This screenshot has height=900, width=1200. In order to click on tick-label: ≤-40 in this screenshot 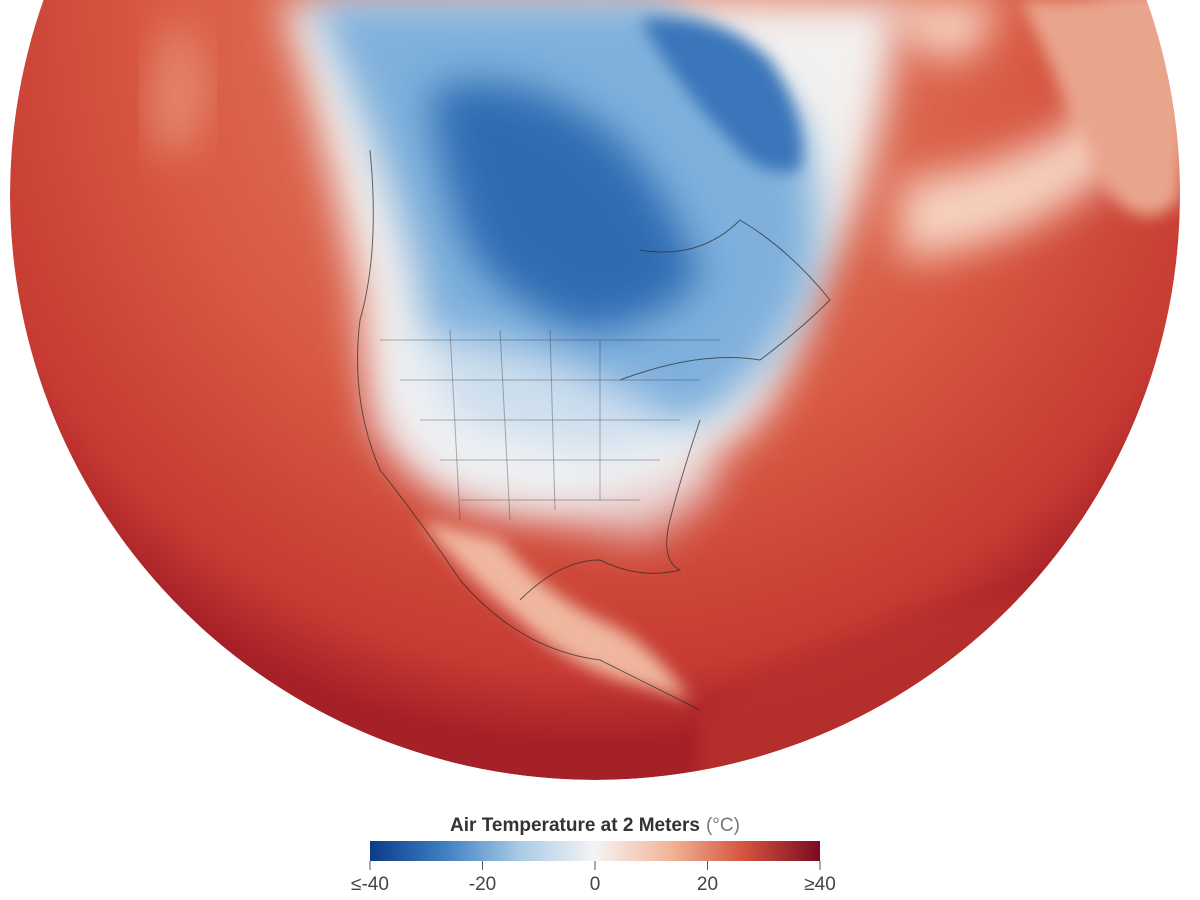, I will do `click(370, 884)`.